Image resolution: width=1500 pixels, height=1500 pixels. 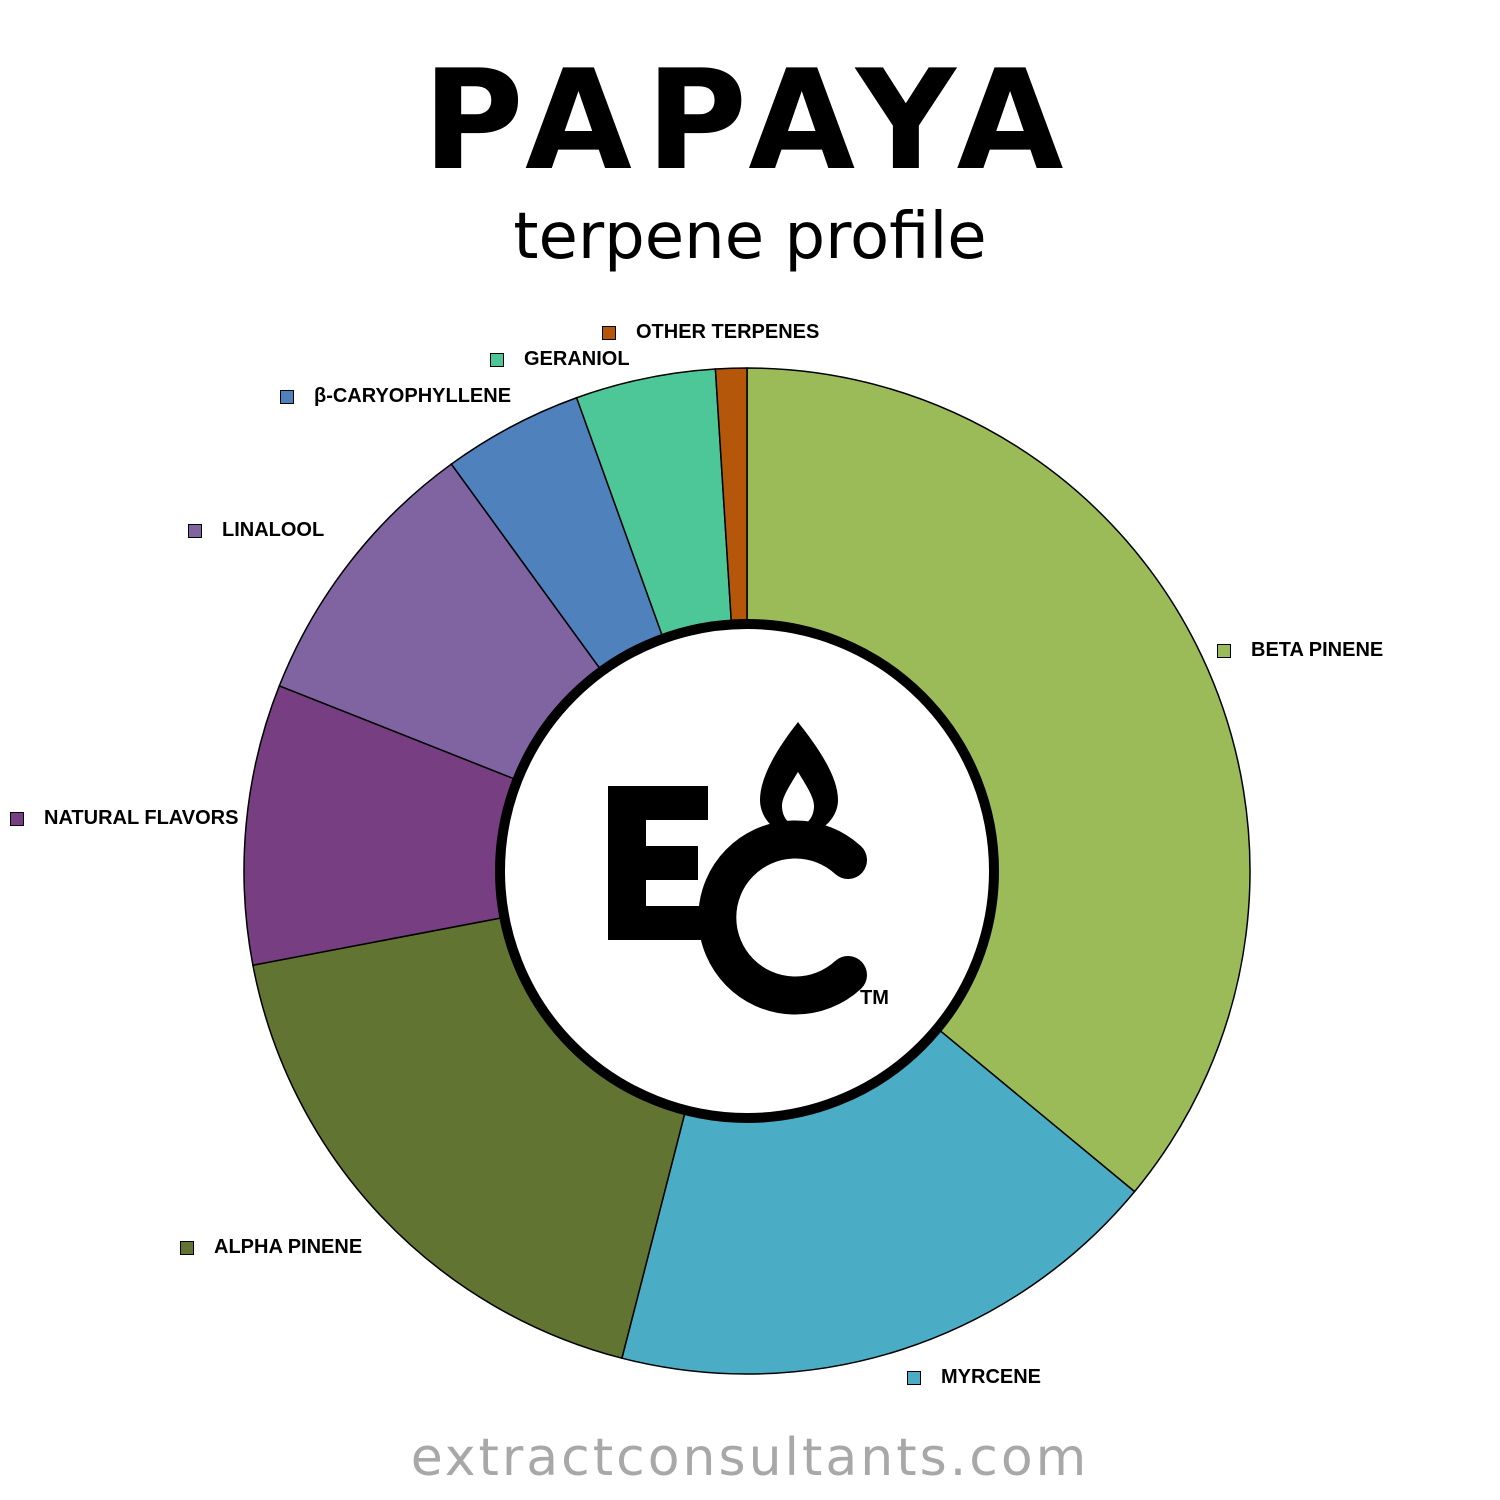 What do you see at coordinates (288, 1247) in the screenshot?
I see `legend-label: ALPHA PINENE` at bounding box center [288, 1247].